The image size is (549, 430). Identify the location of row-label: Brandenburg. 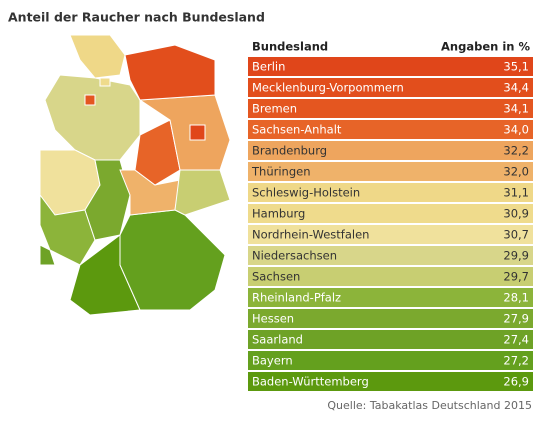
(289, 151).